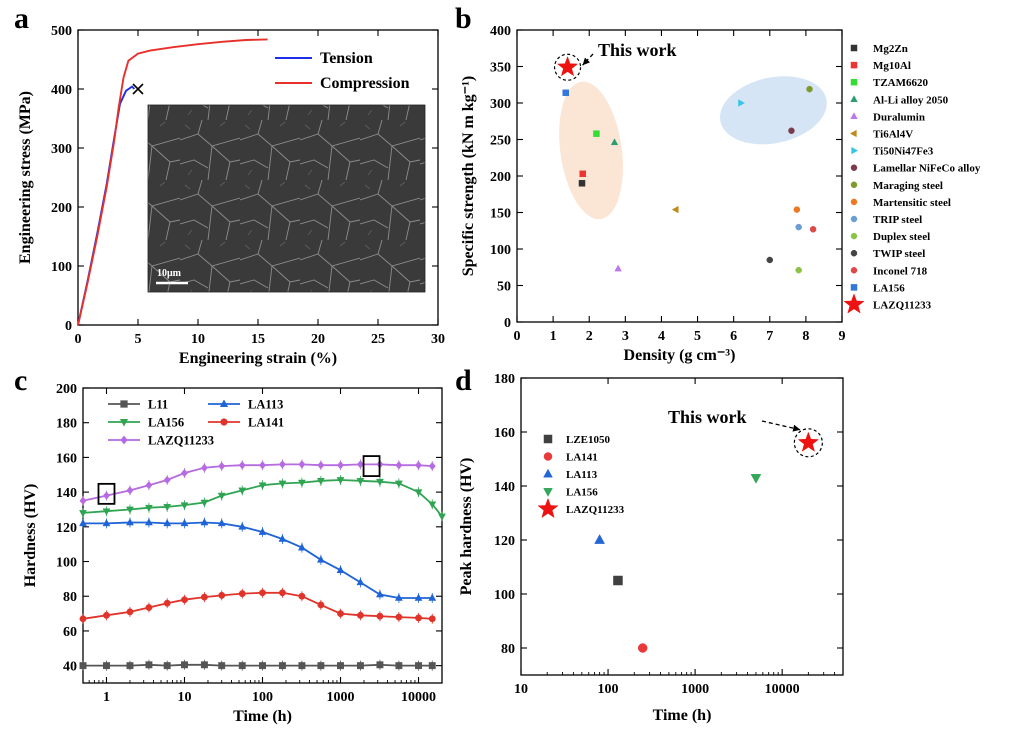  I want to click on legend-marker-lazq11233, so click(854, 303).